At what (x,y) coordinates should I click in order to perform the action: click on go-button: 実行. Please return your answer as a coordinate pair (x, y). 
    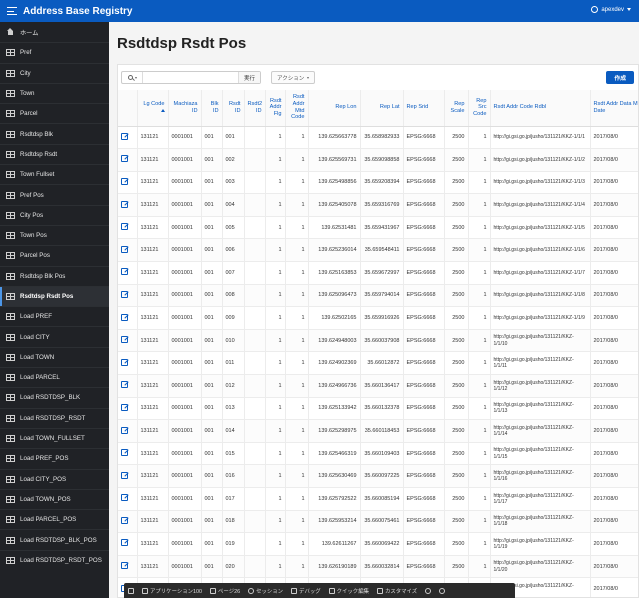
    Looking at the image, I should click on (248, 77).